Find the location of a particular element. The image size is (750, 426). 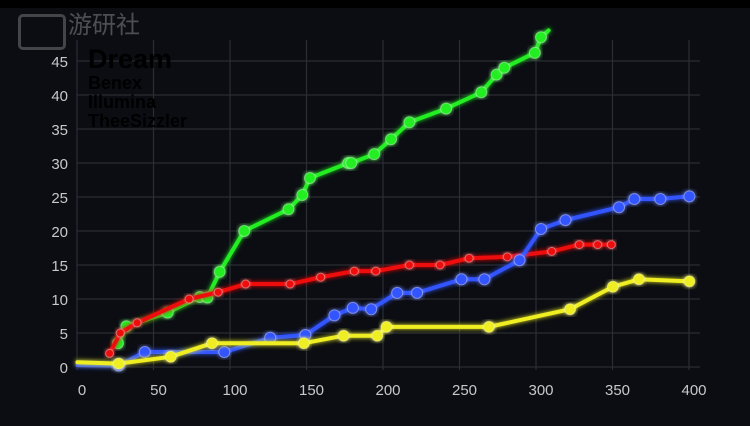

legend-theesizzler: TheeSizzler is located at coordinates (138, 121).